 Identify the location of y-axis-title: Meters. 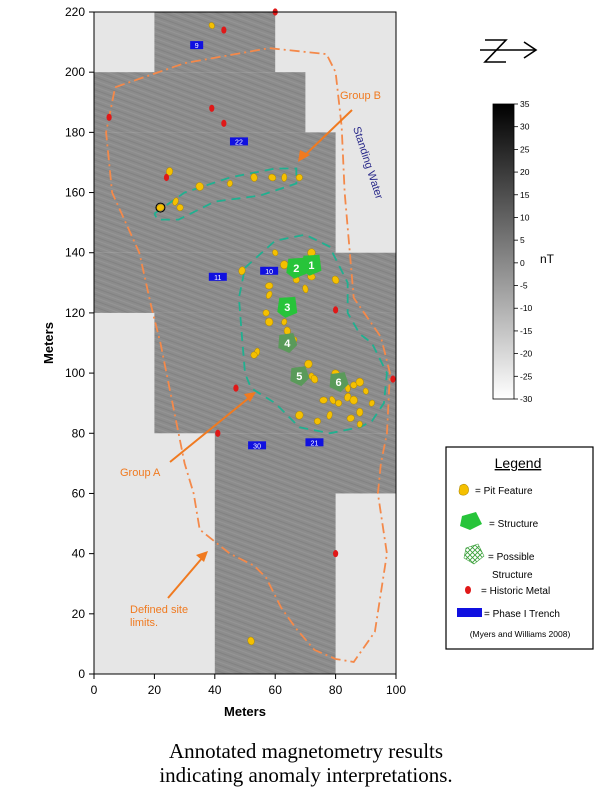
(48, 343).